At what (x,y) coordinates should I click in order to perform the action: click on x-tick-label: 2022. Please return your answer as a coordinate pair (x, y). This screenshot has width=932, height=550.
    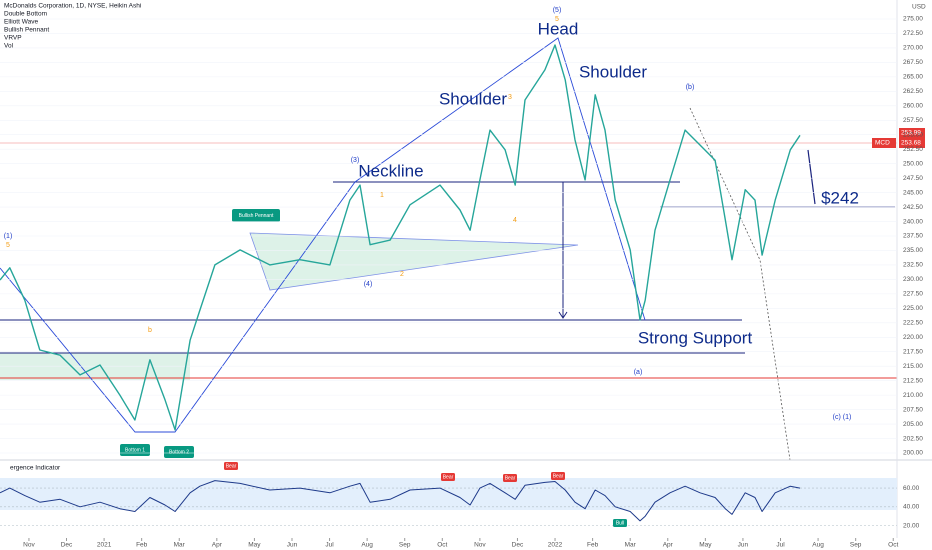
    Looking at the image, I should click on (555, 545).